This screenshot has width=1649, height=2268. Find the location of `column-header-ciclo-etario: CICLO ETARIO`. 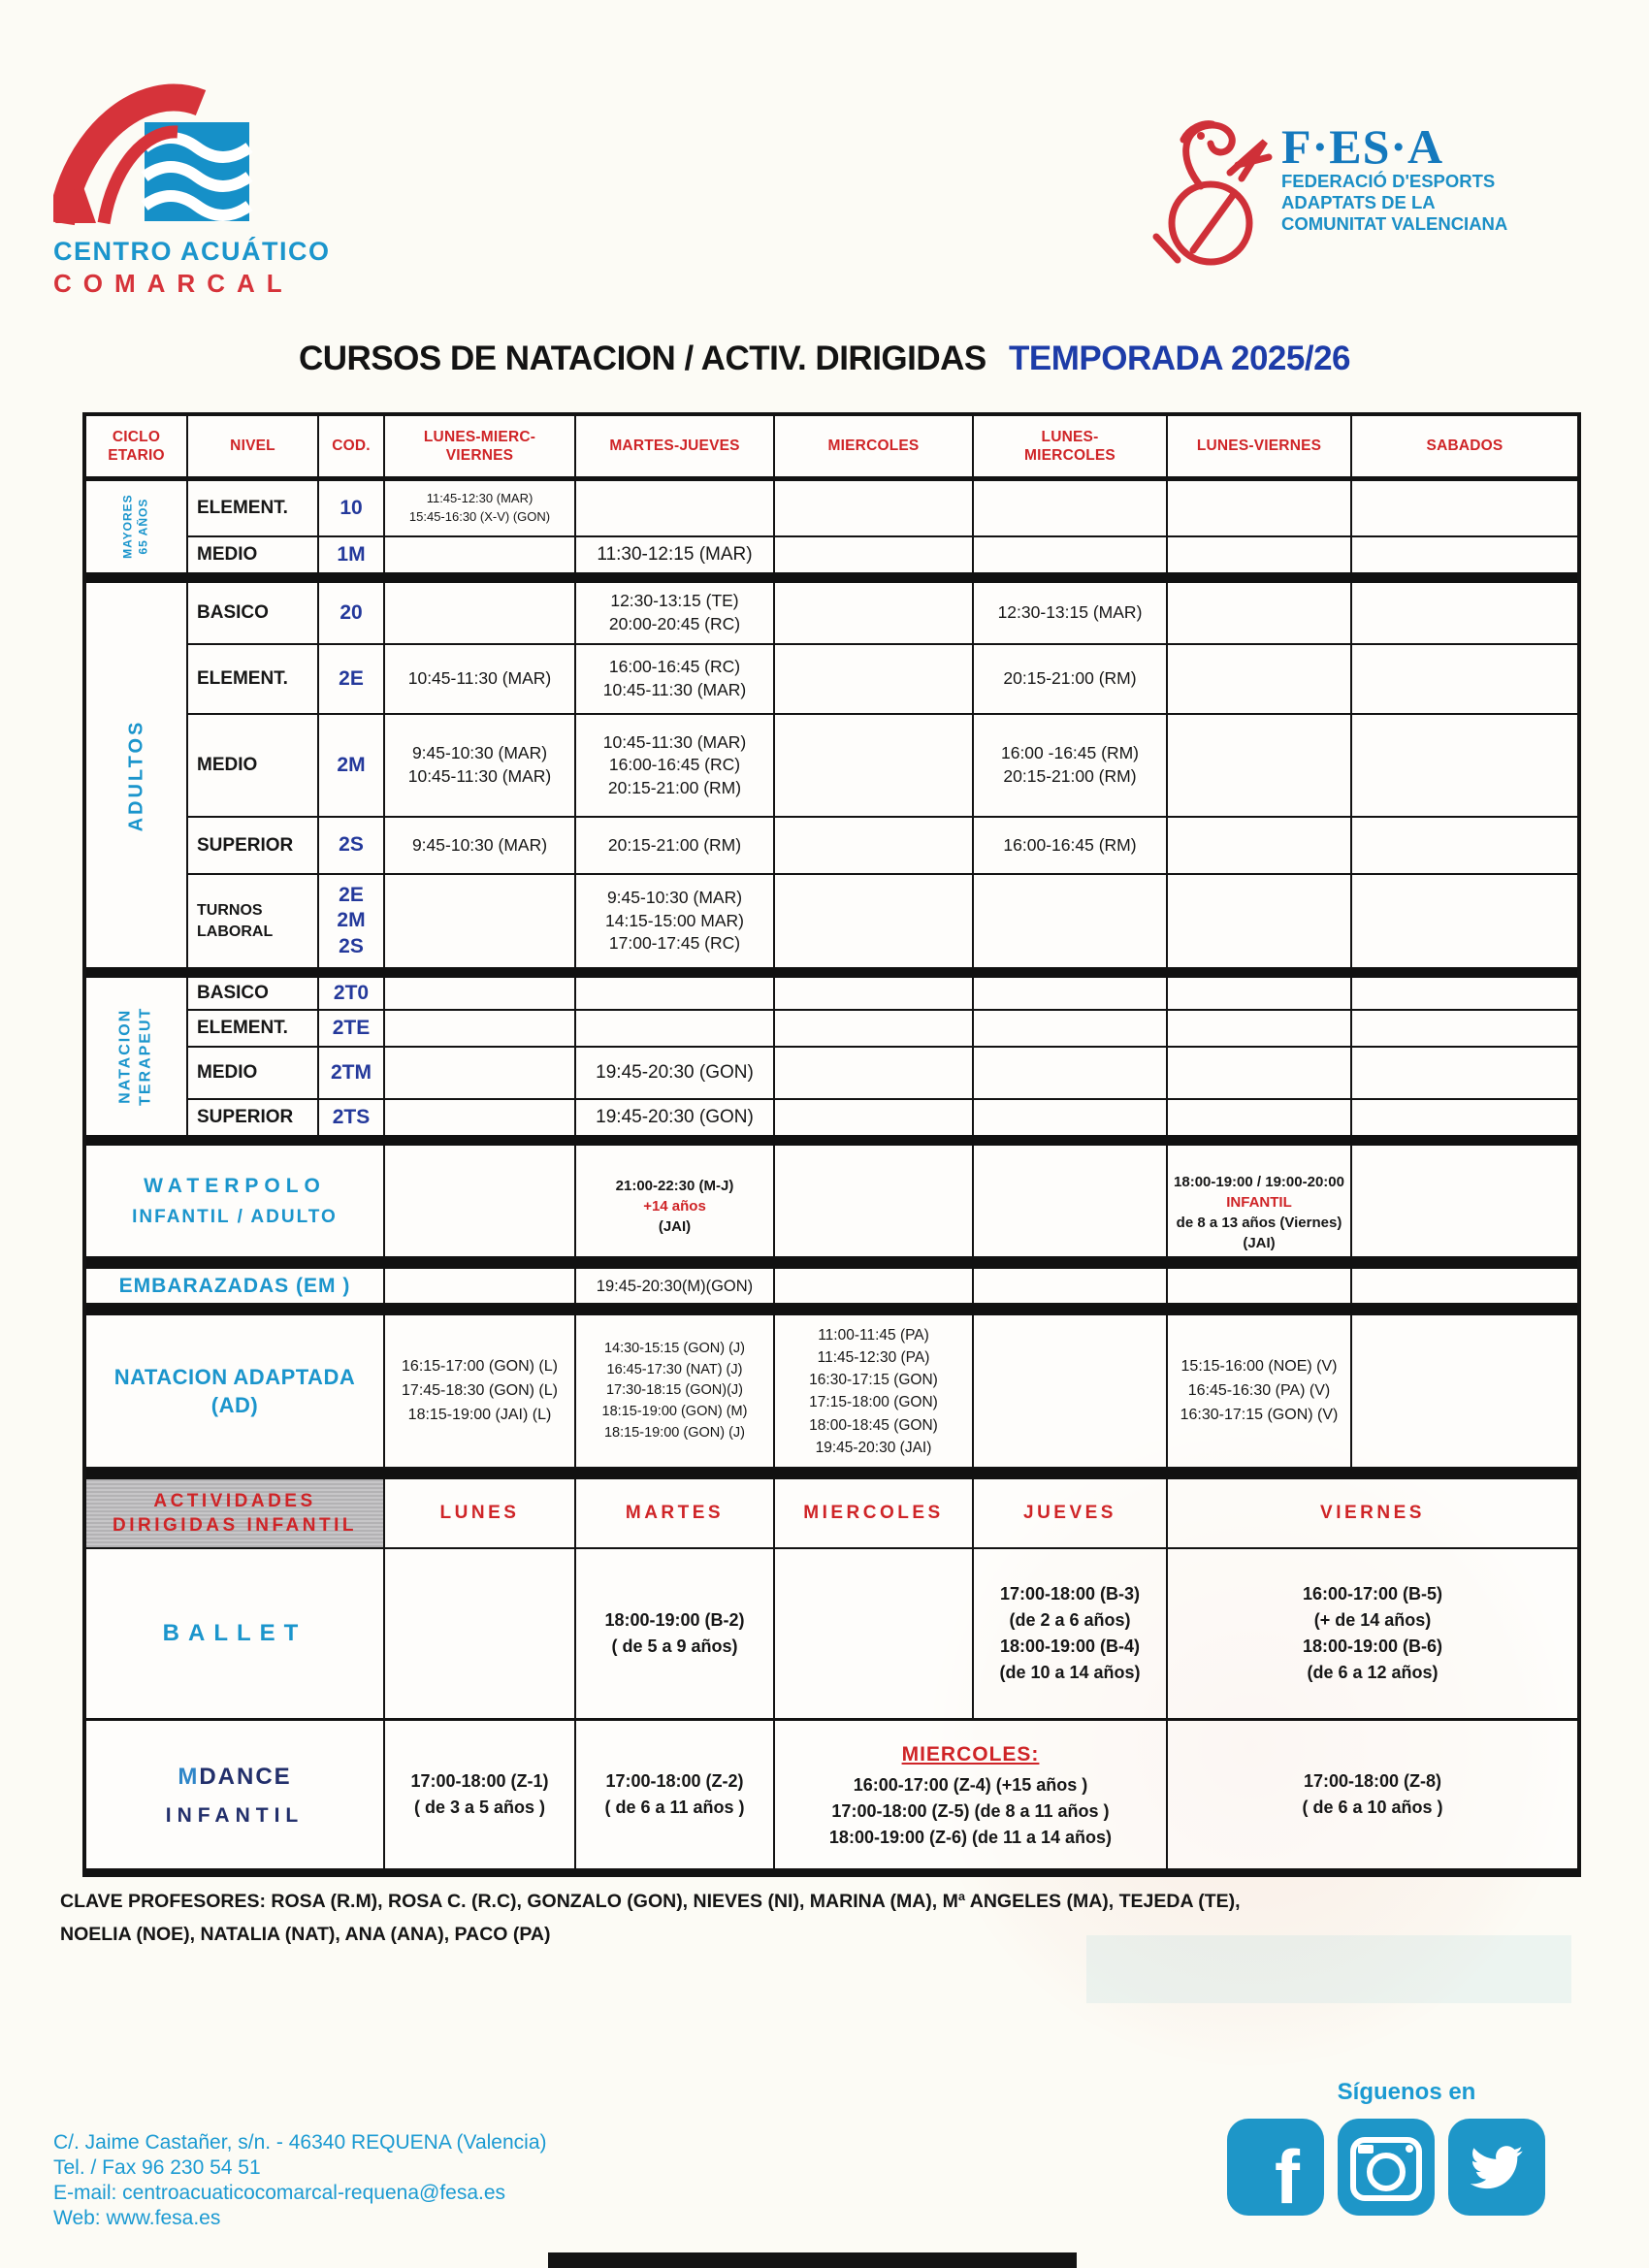

column-header-ciclo-etario: CICLO ETARIO is located at coordinates (137, 446).